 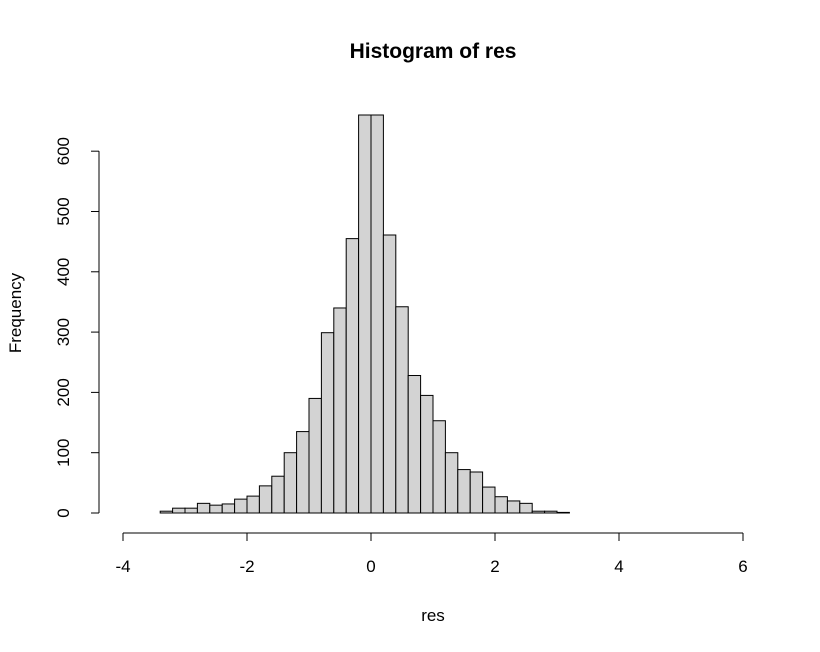 What do you see at coordinates (63, 453) in the screenshot?
I see `y-tick-label: 100` at bounding box center [63, 453].